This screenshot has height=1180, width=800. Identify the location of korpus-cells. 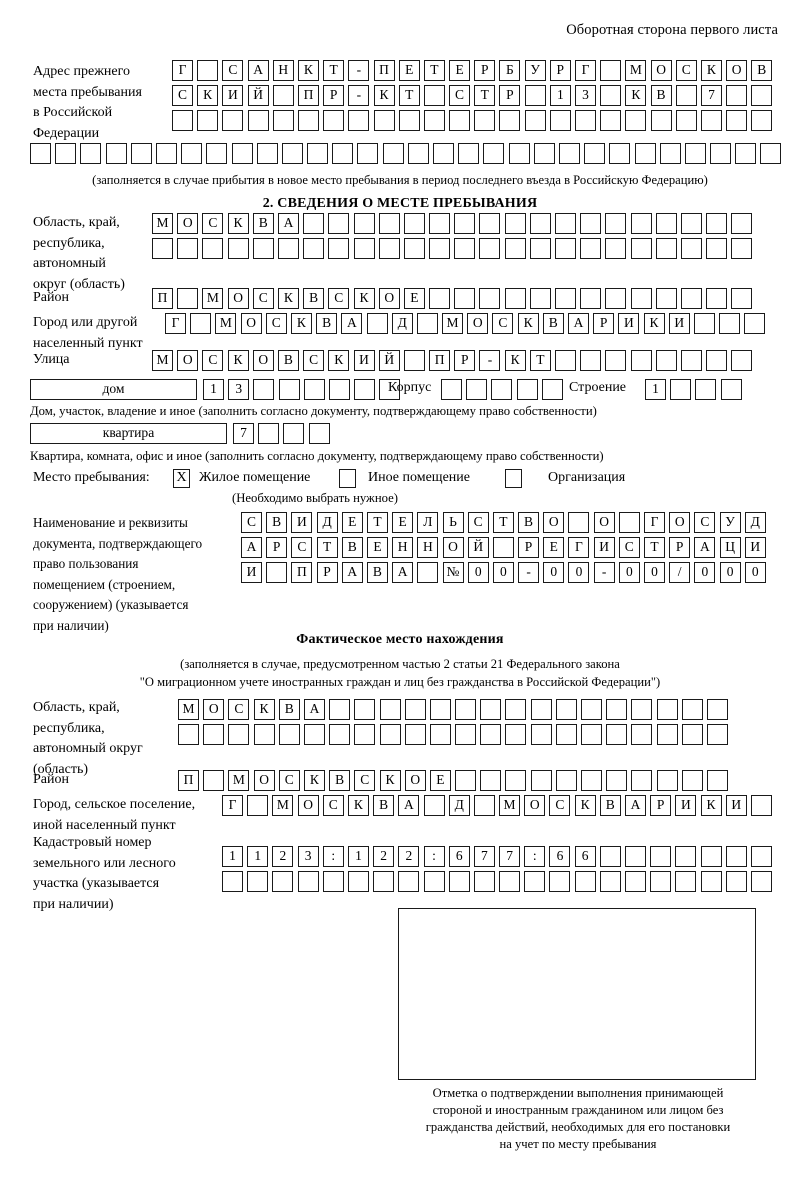
(502, 389).